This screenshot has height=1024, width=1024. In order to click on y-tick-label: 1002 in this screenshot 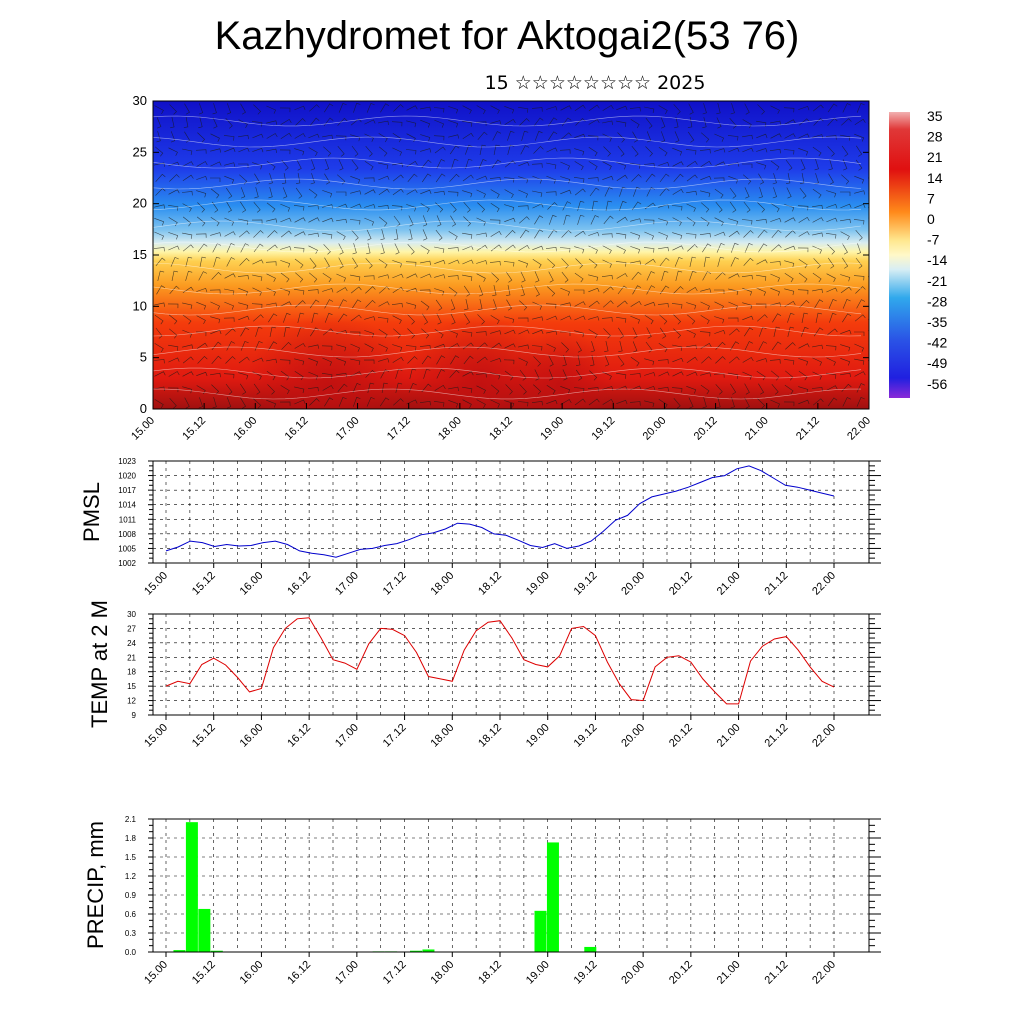, I will do `click(127, 563)`.